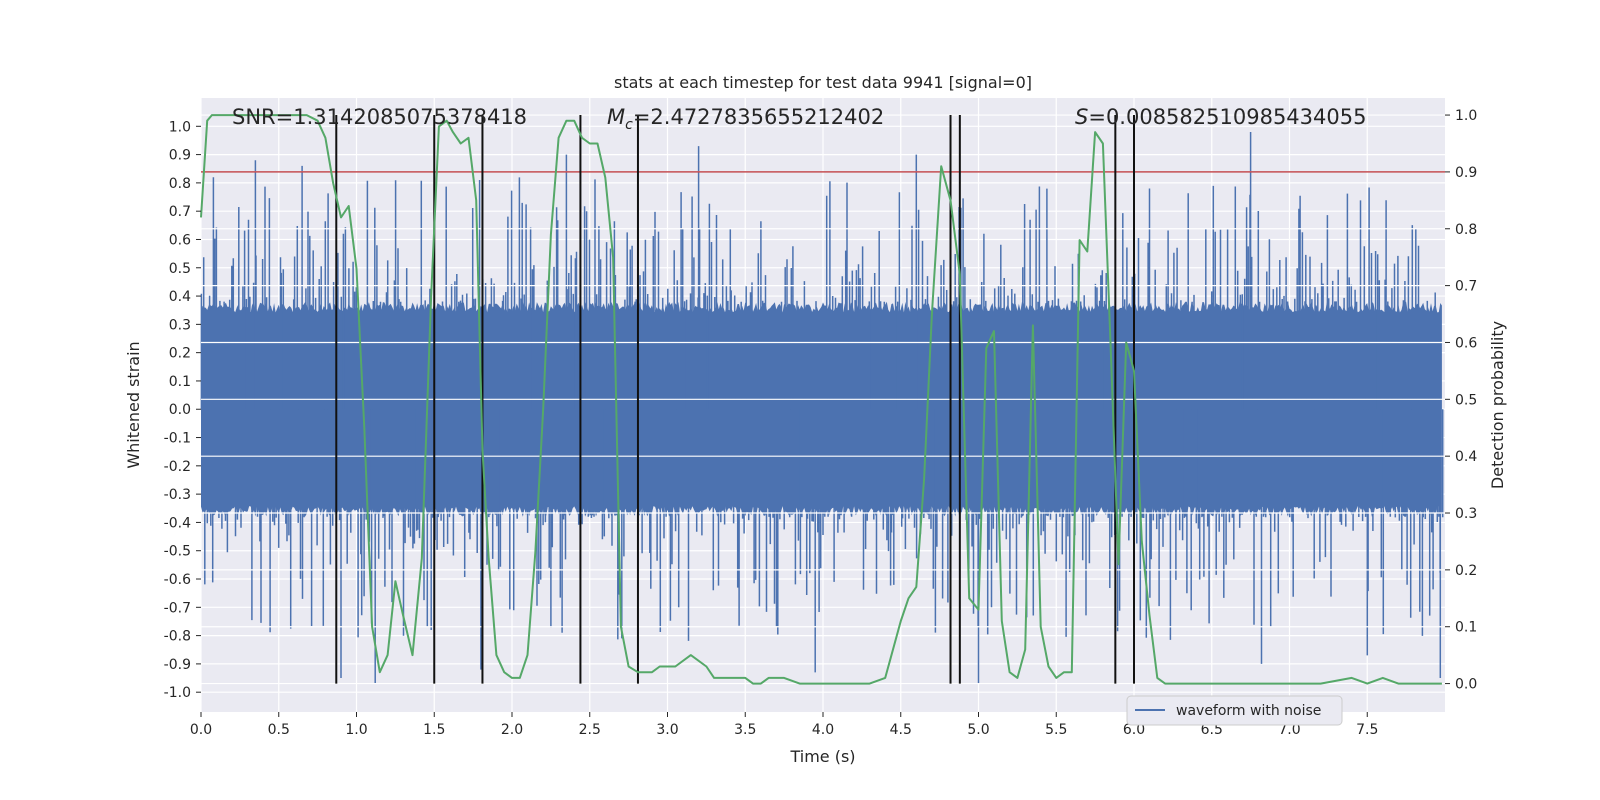  What do you see at coordinates (434, 730) in the screenshot?
I see `x-tick-label: 1.5` at bounding box center [434, 730].